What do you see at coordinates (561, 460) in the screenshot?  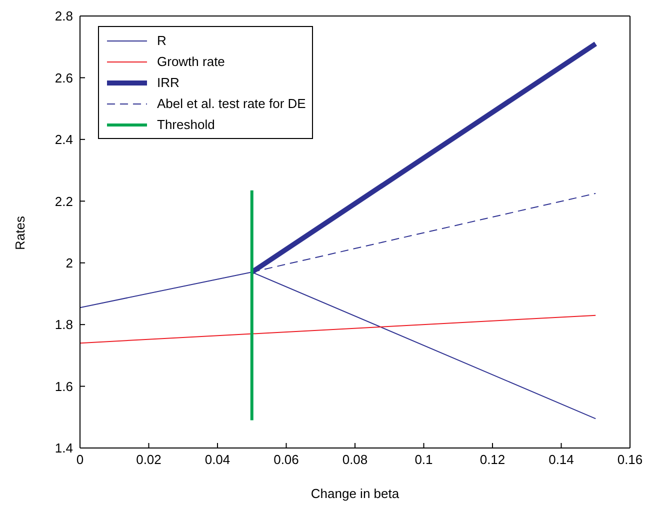 I see `x-tick-label: 0.14` at bounding box center [561, 460].